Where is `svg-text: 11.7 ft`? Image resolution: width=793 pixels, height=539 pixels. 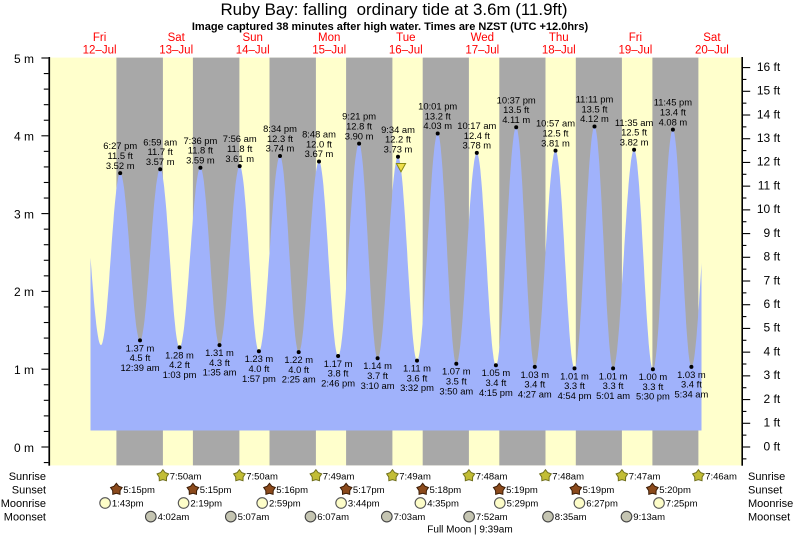 svg-text: 11.7 ft is located at coordinates (161, 151).